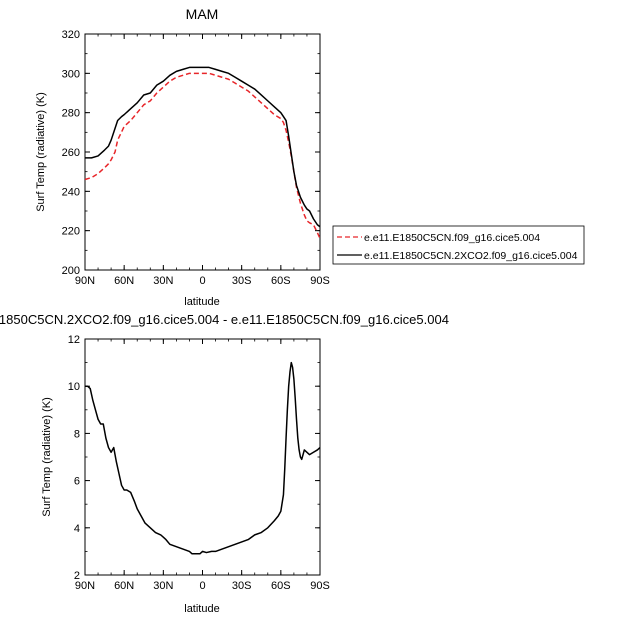  I want to click on chart-title: MAM, so click(202, 14).